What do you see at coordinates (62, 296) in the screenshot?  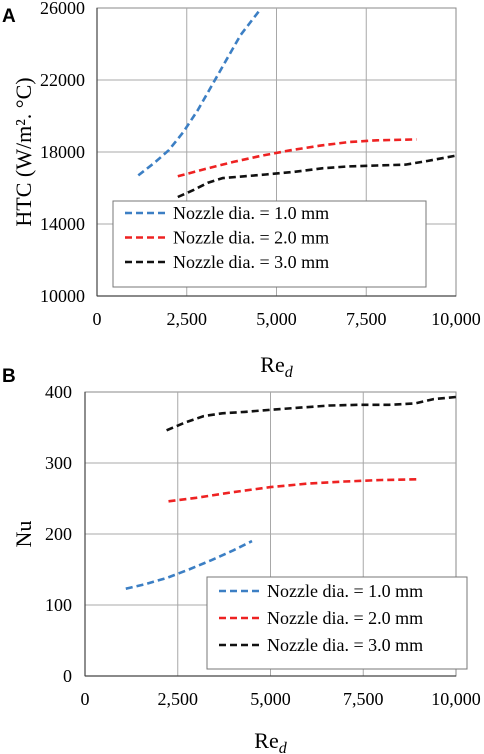 I see `y-tick-label: 10000` at bounding box center [62, 296].